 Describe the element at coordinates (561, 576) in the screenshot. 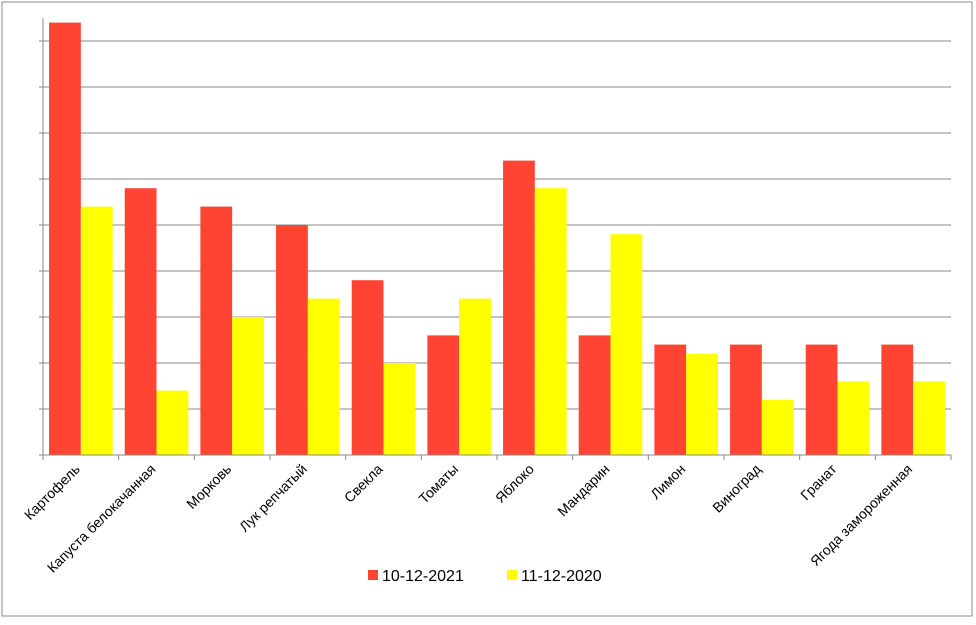

I see `legend-label: 11-12-2020` at that location.